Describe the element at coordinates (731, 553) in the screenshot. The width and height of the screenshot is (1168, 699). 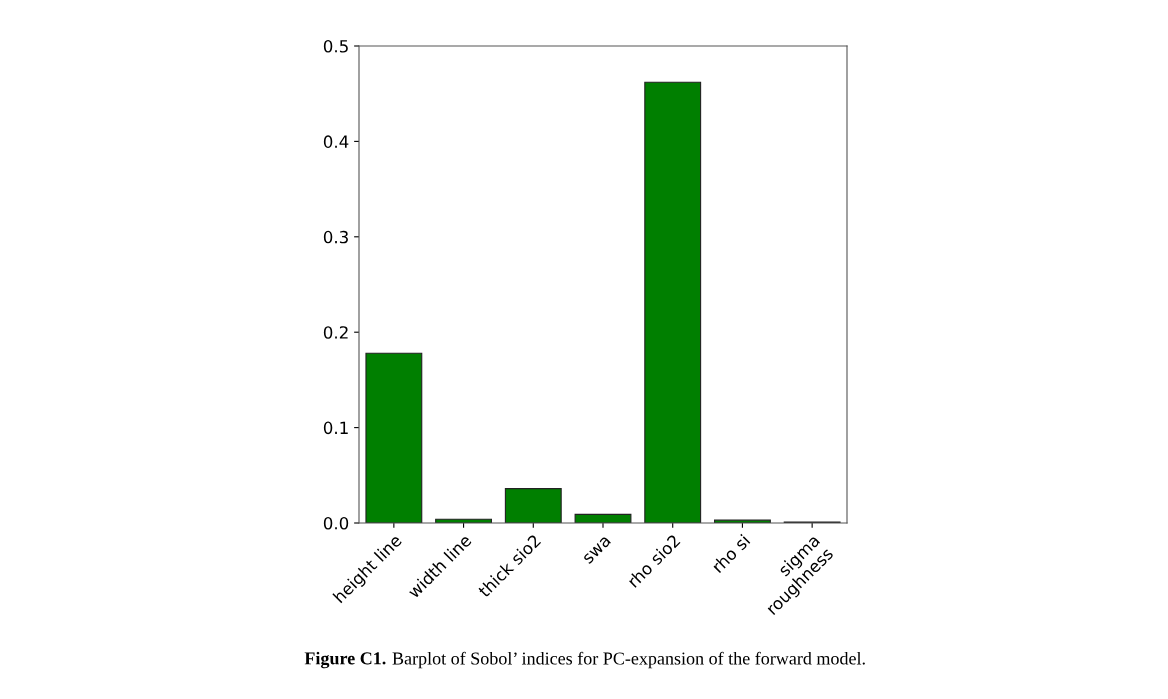
I see `x-tick-label: rho si` at that location.